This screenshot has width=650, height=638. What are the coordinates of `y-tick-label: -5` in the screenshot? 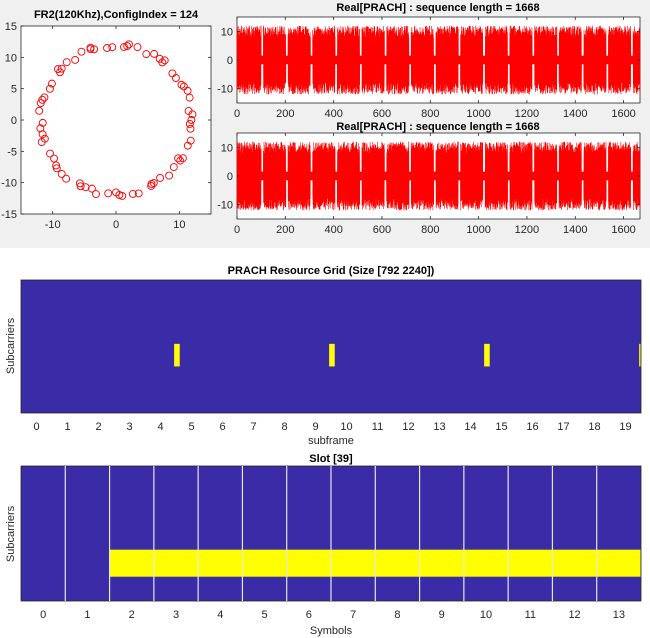 It's located at (12, 152).